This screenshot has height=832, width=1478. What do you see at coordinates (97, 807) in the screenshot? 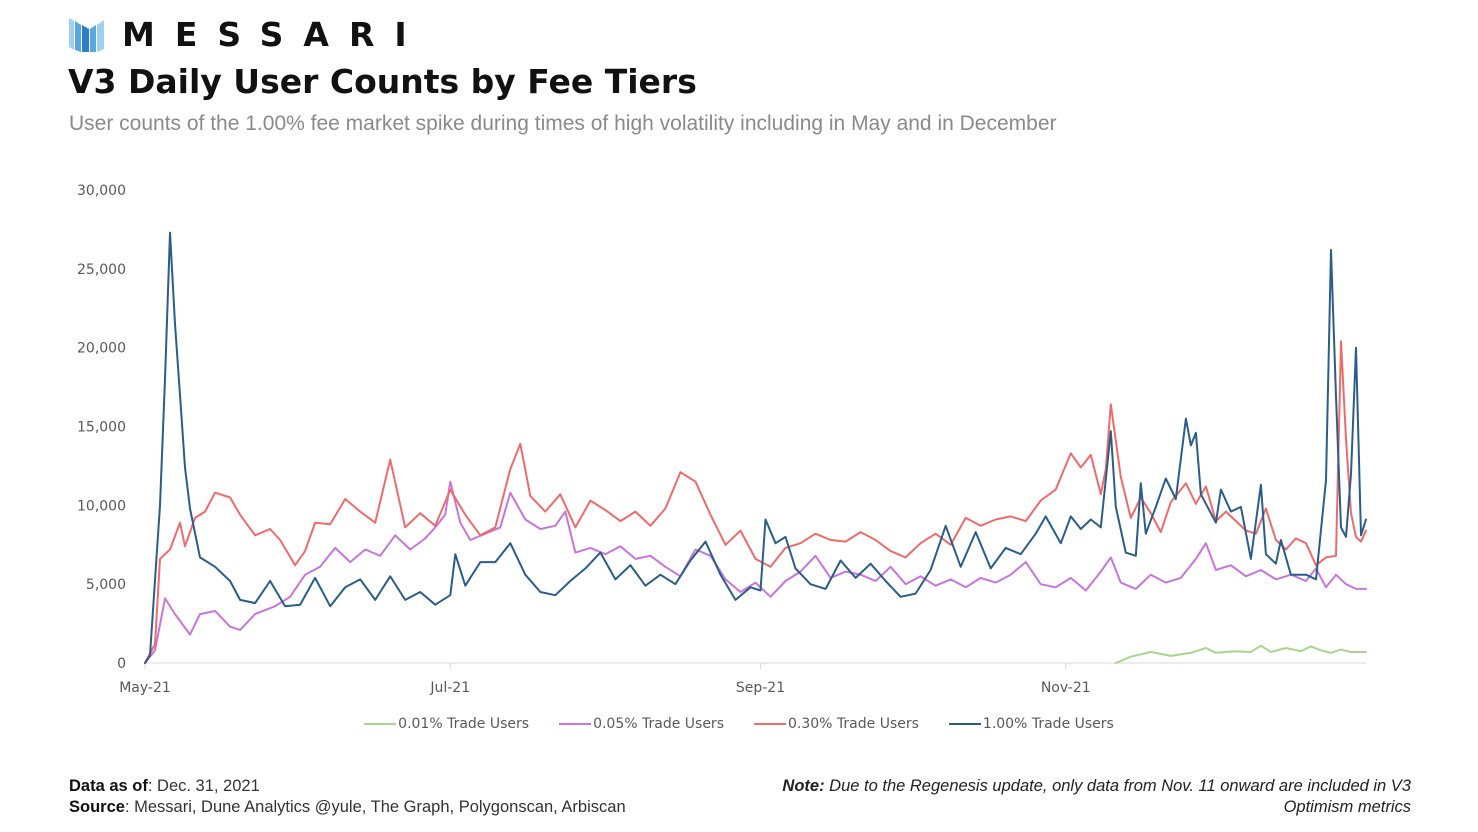
I see `source-label: Source` at bounding box center [97, 807].